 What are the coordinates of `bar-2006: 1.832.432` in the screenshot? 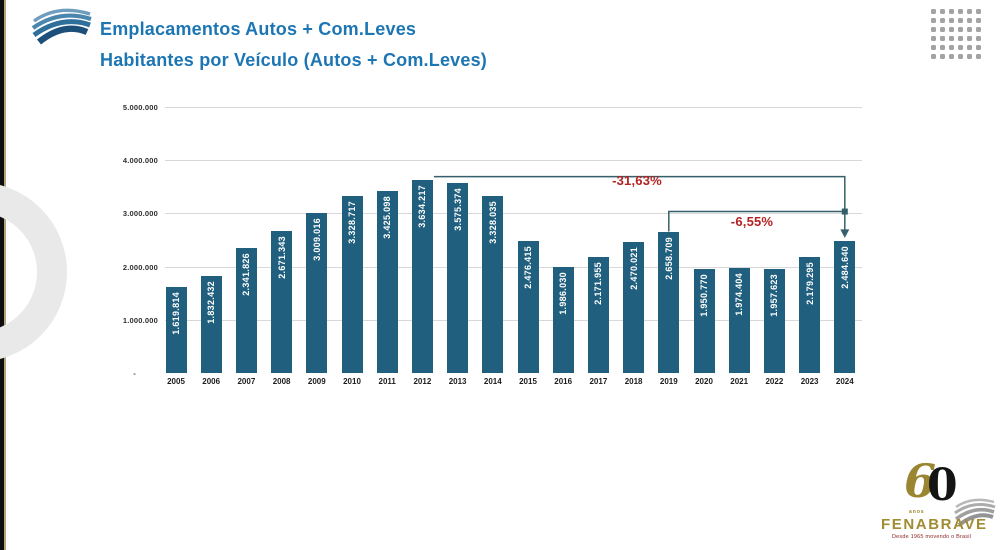 It's located at (211, 324).